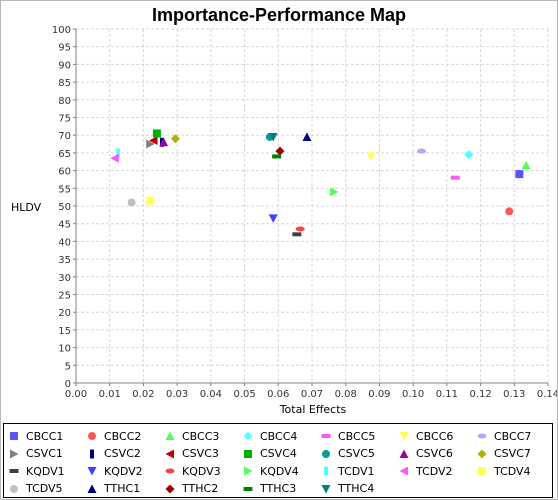 Image resolution: width=558 pixels, height=500 pixels. I want to click on data-point-tthc4, so click(273, 137).